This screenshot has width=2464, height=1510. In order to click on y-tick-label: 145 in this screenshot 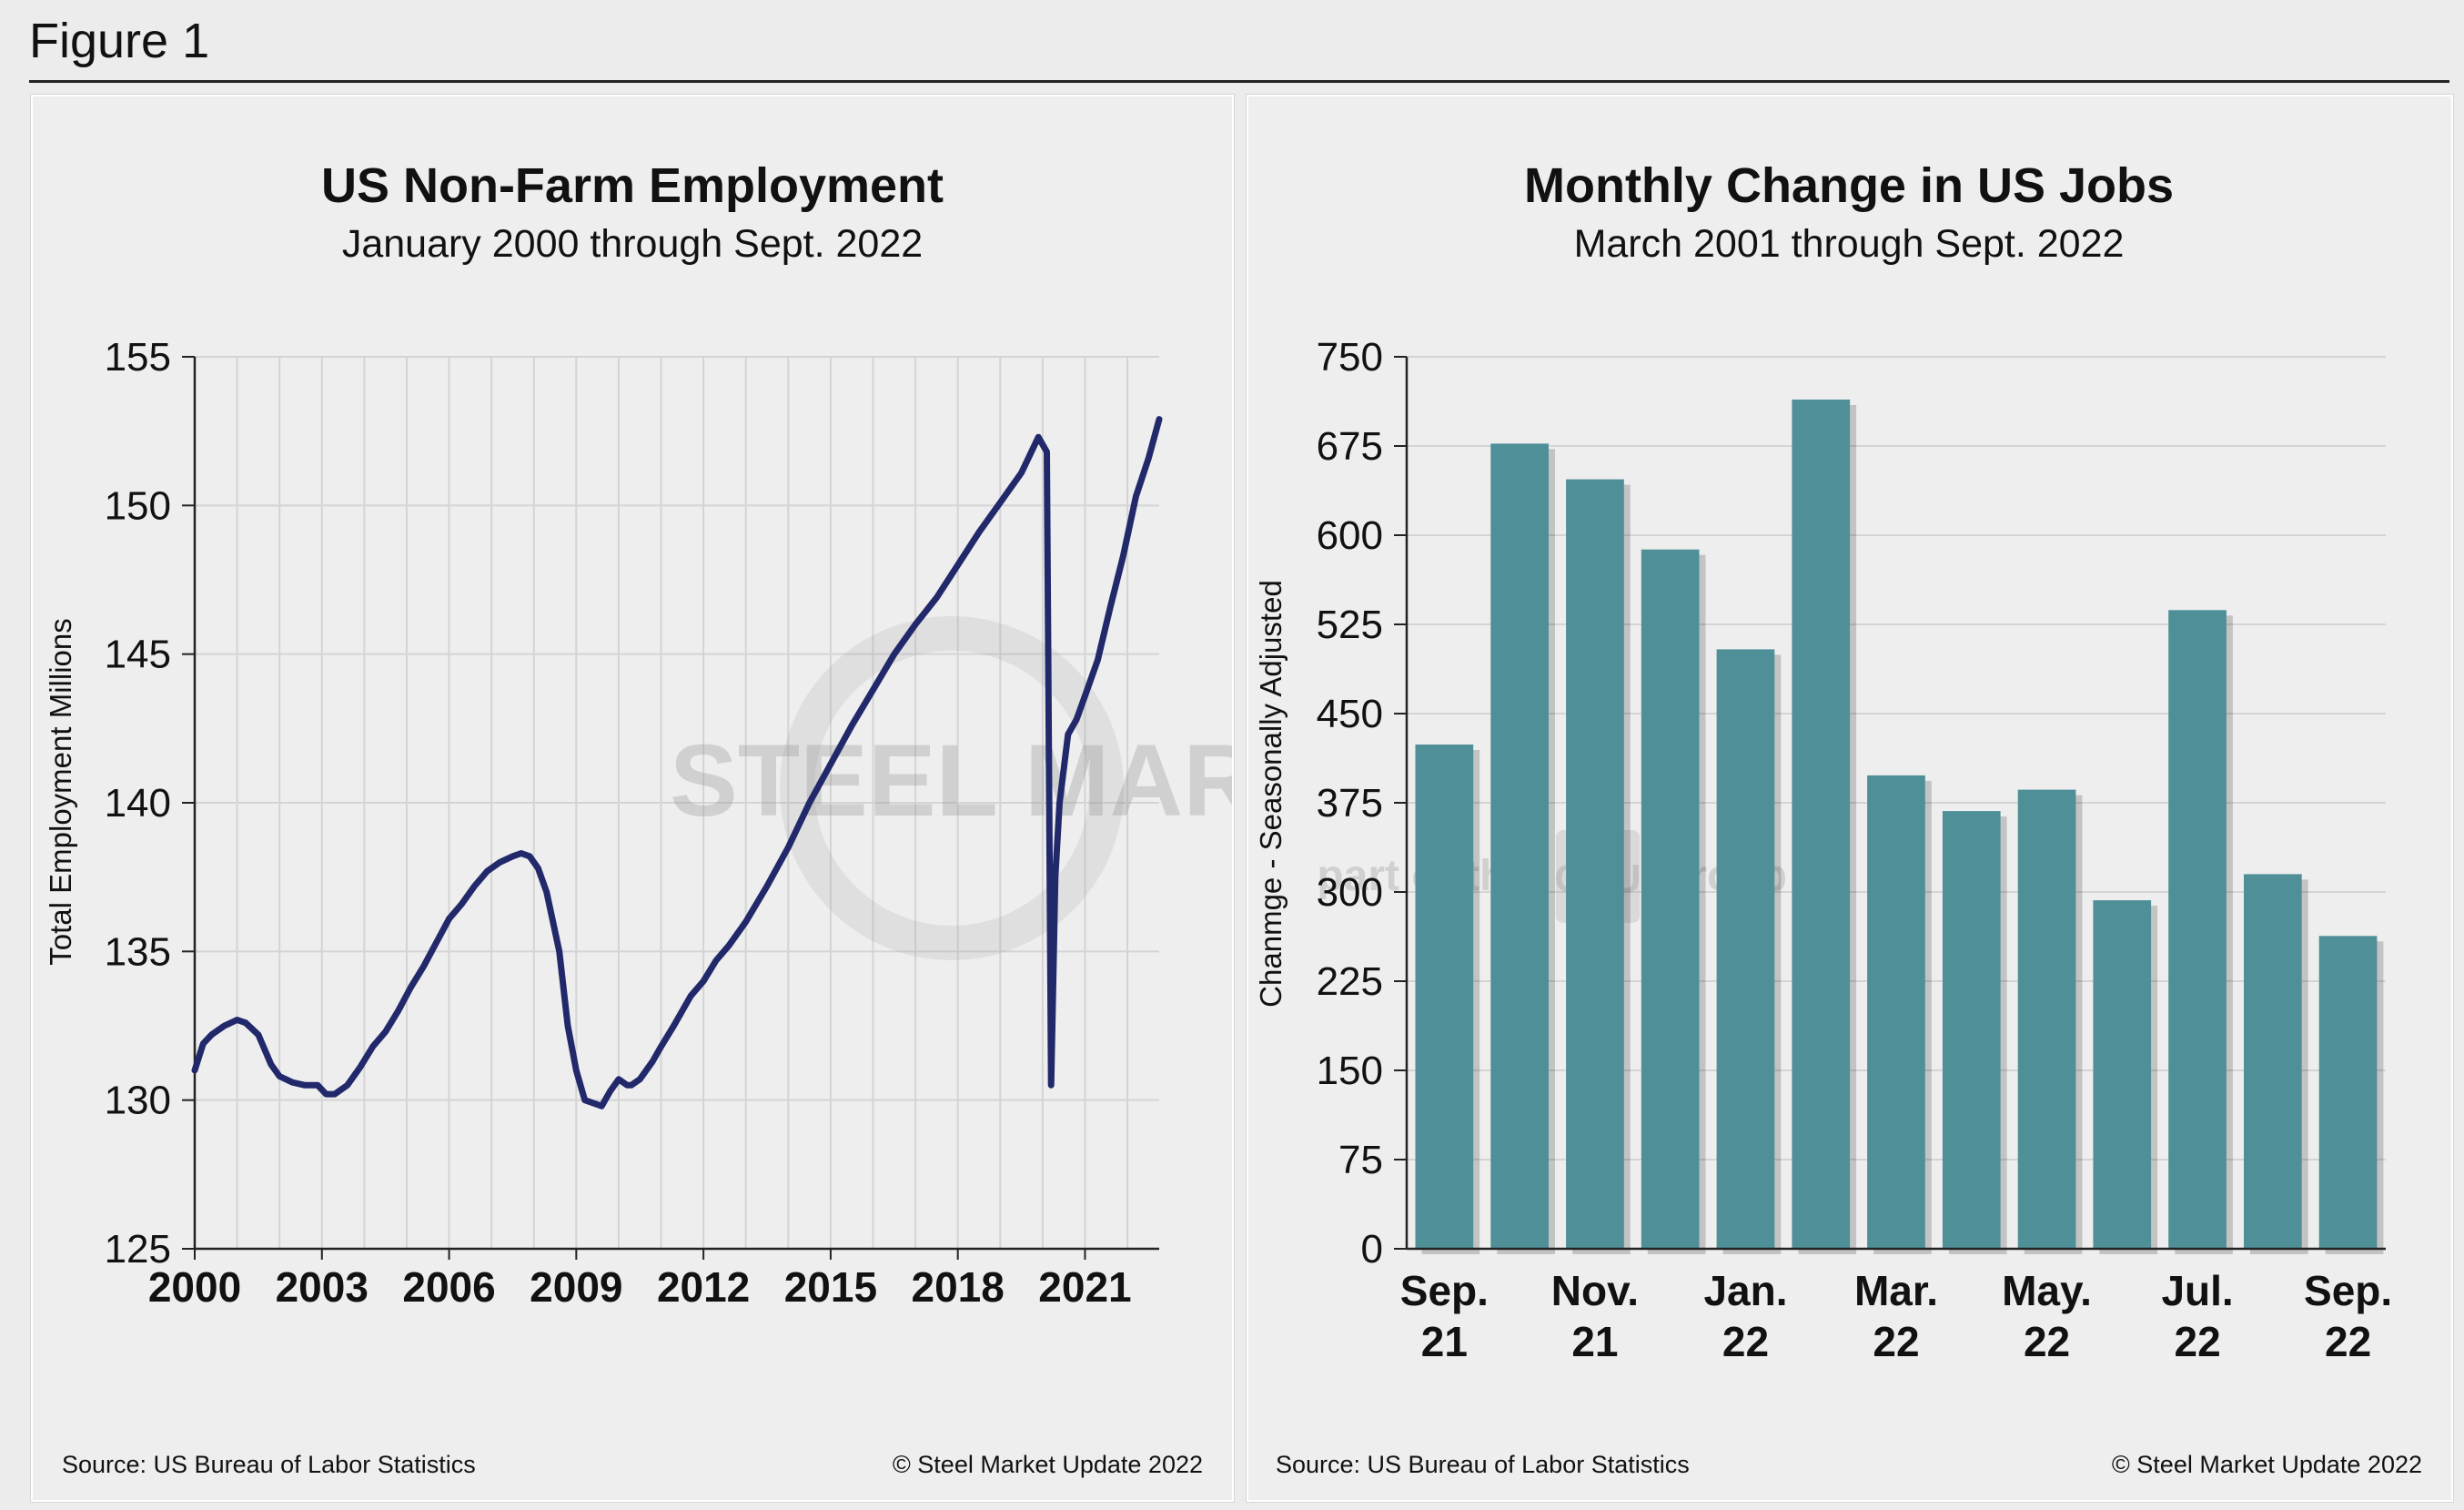, I will do `click(138, 655)`.